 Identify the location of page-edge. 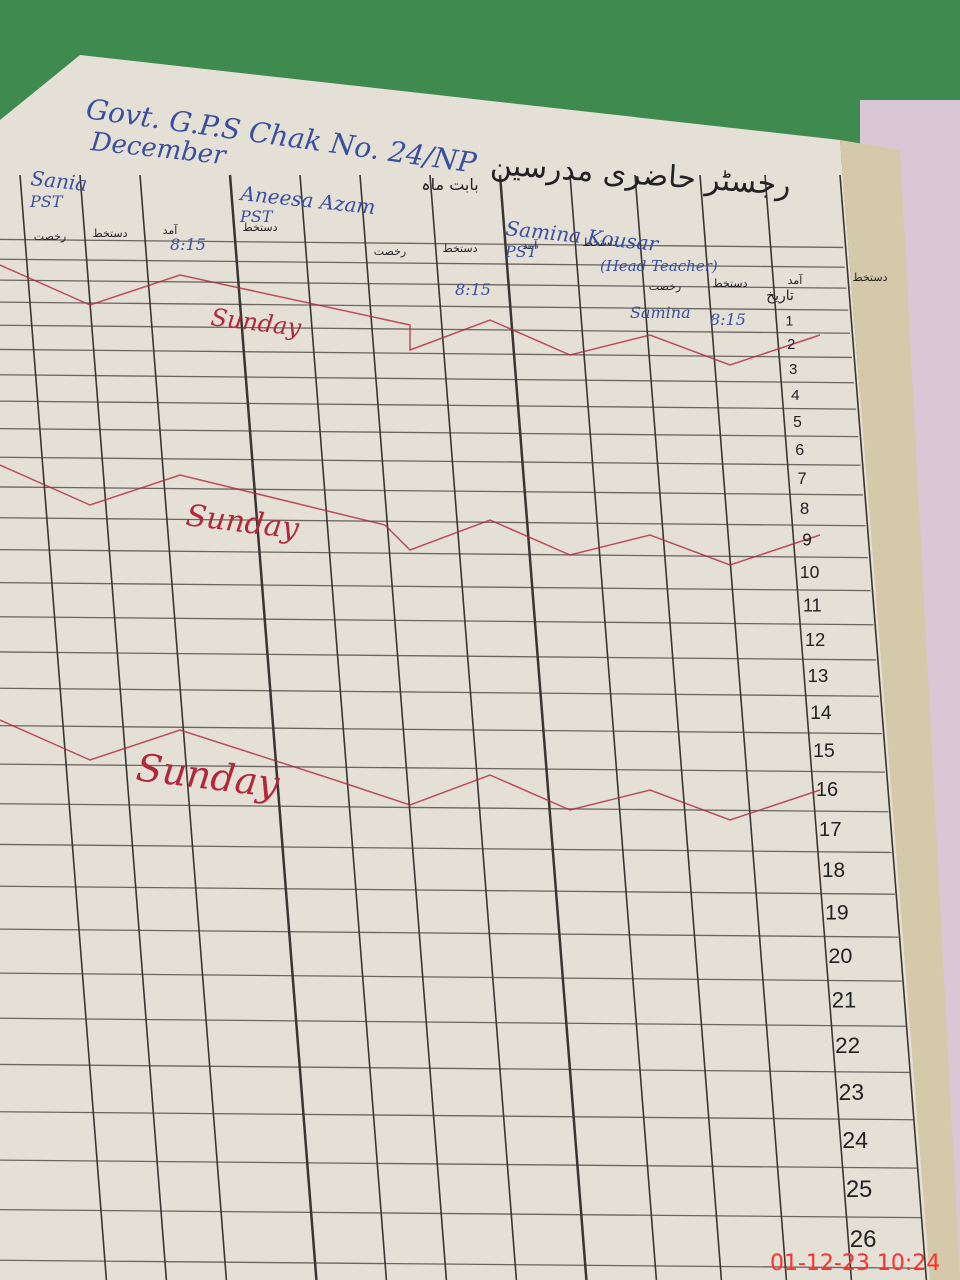
(900, 710).